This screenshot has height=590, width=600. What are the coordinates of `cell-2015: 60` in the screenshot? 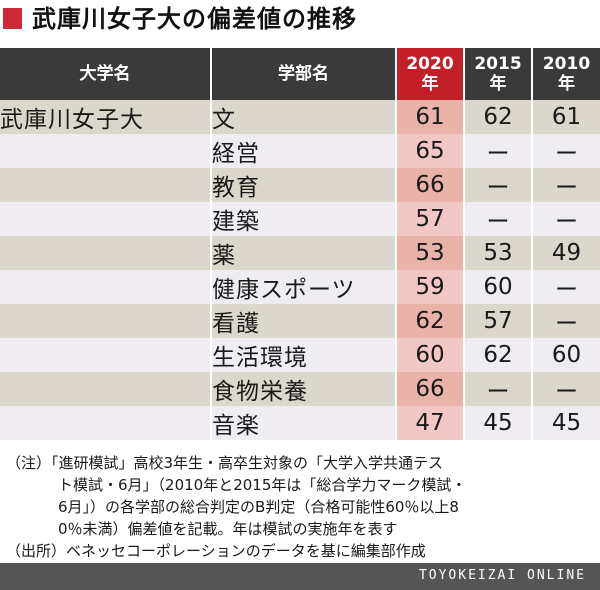 It's located at (498, 287).